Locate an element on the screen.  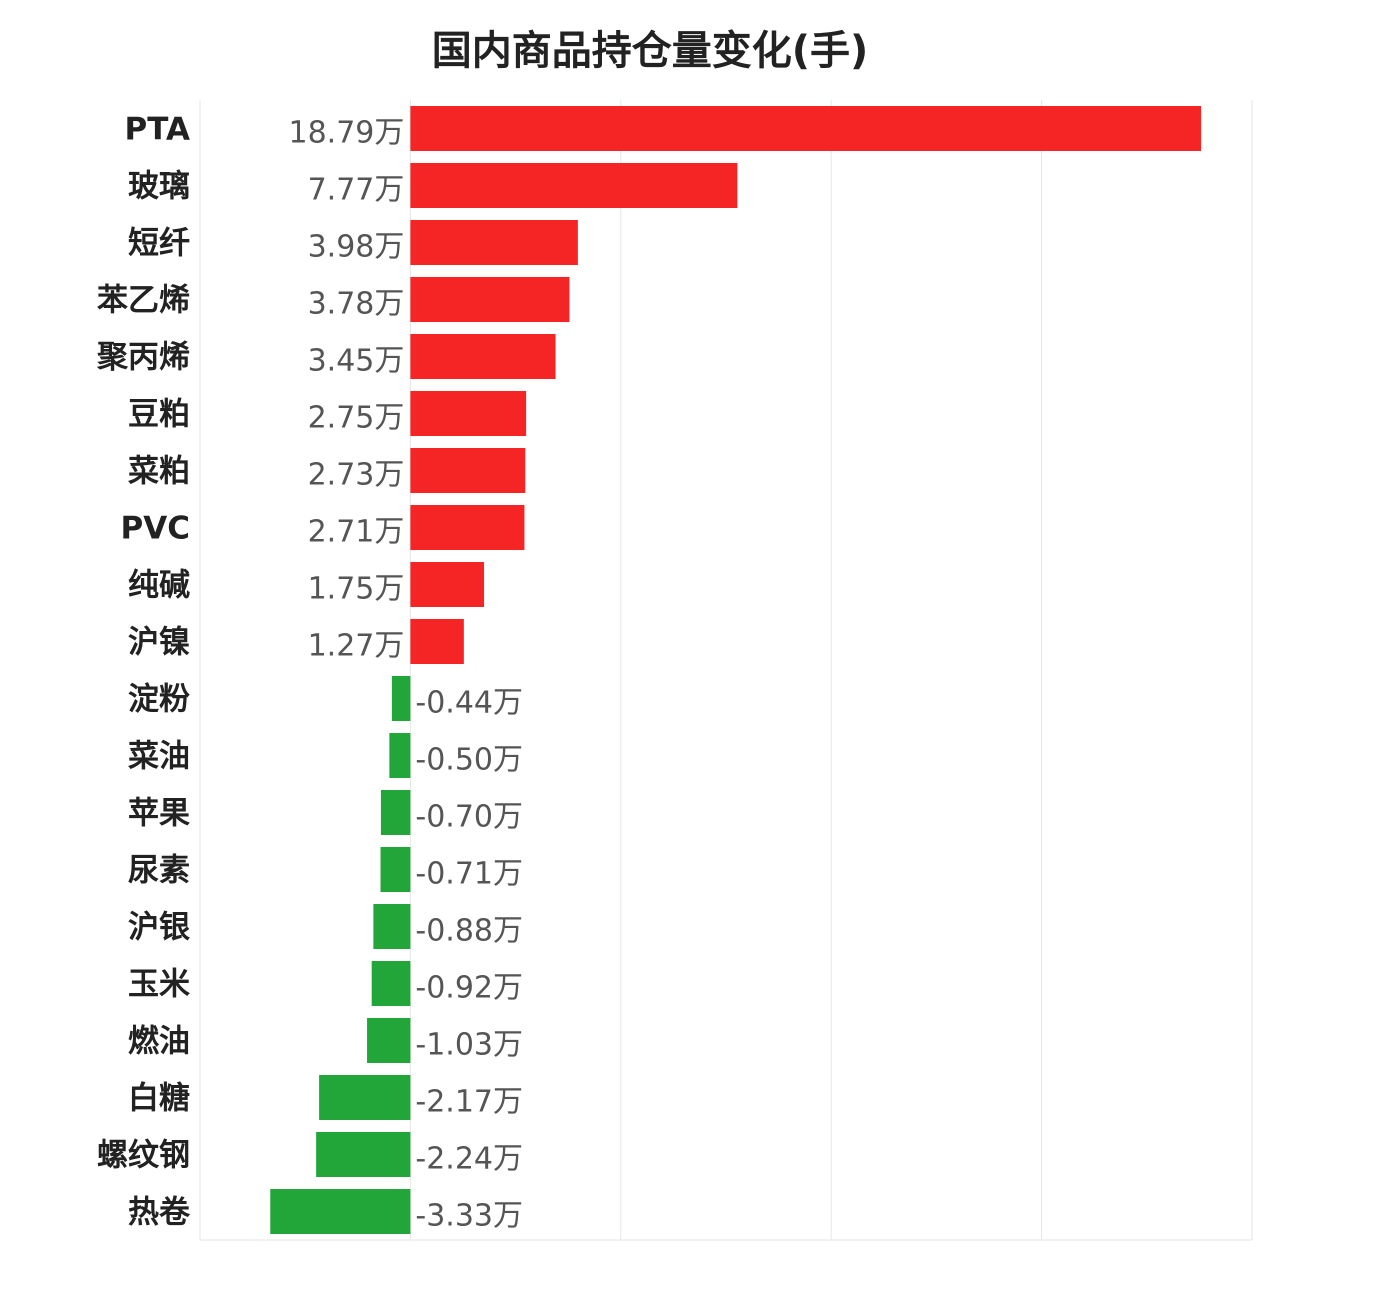
data-label: 3.45万 is located at coordinates (356, 361).